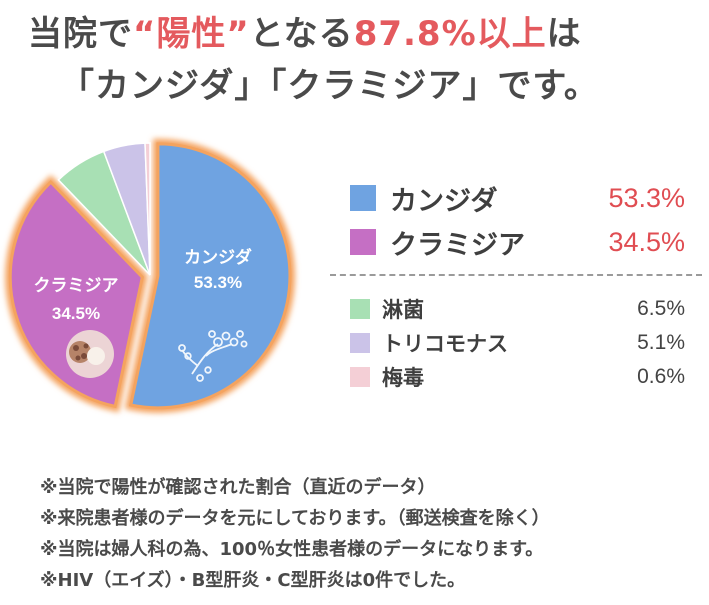 The height and width of the screenshot is (605, 709). I want to click on legend-item-trichomonas: トリコモナス 5.1%, so click(525, 343).